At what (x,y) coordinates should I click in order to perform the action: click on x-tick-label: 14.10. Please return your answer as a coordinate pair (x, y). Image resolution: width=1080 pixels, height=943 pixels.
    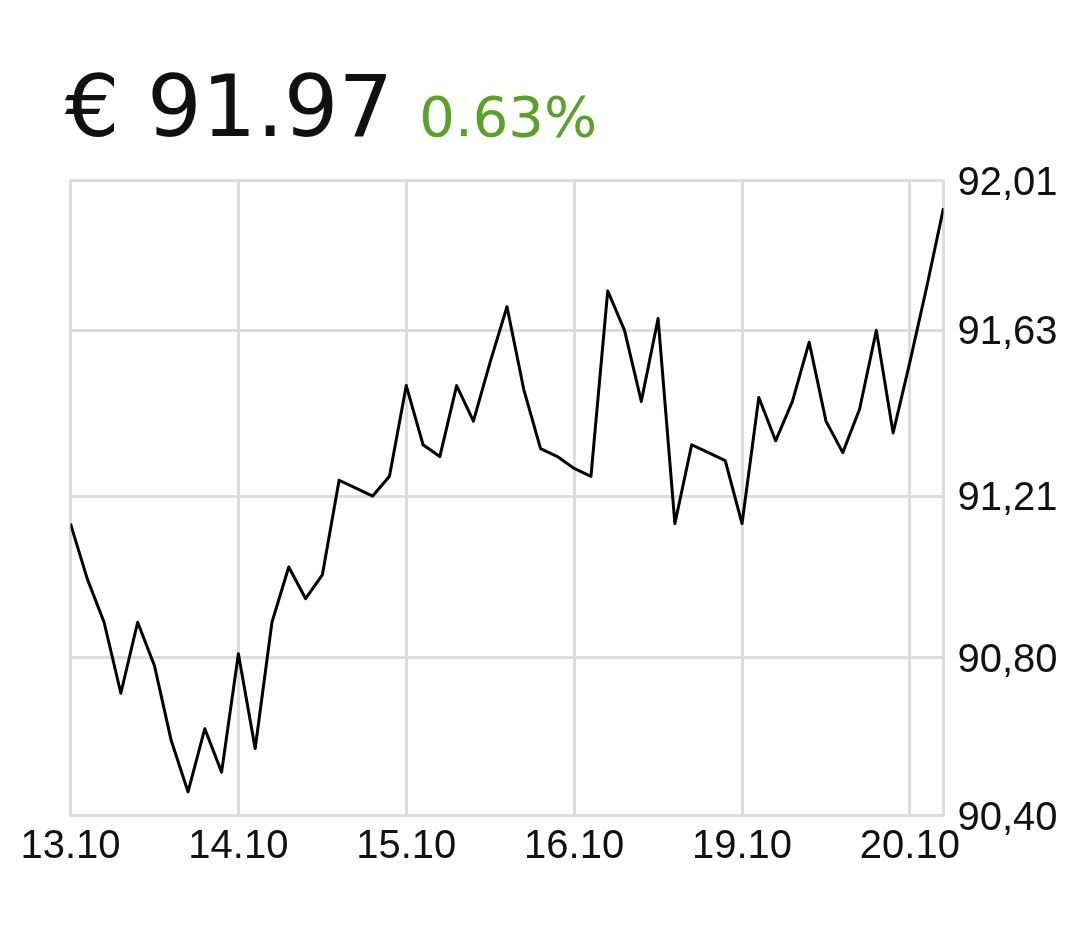
    Looking at the image, I should click on (238, 843).